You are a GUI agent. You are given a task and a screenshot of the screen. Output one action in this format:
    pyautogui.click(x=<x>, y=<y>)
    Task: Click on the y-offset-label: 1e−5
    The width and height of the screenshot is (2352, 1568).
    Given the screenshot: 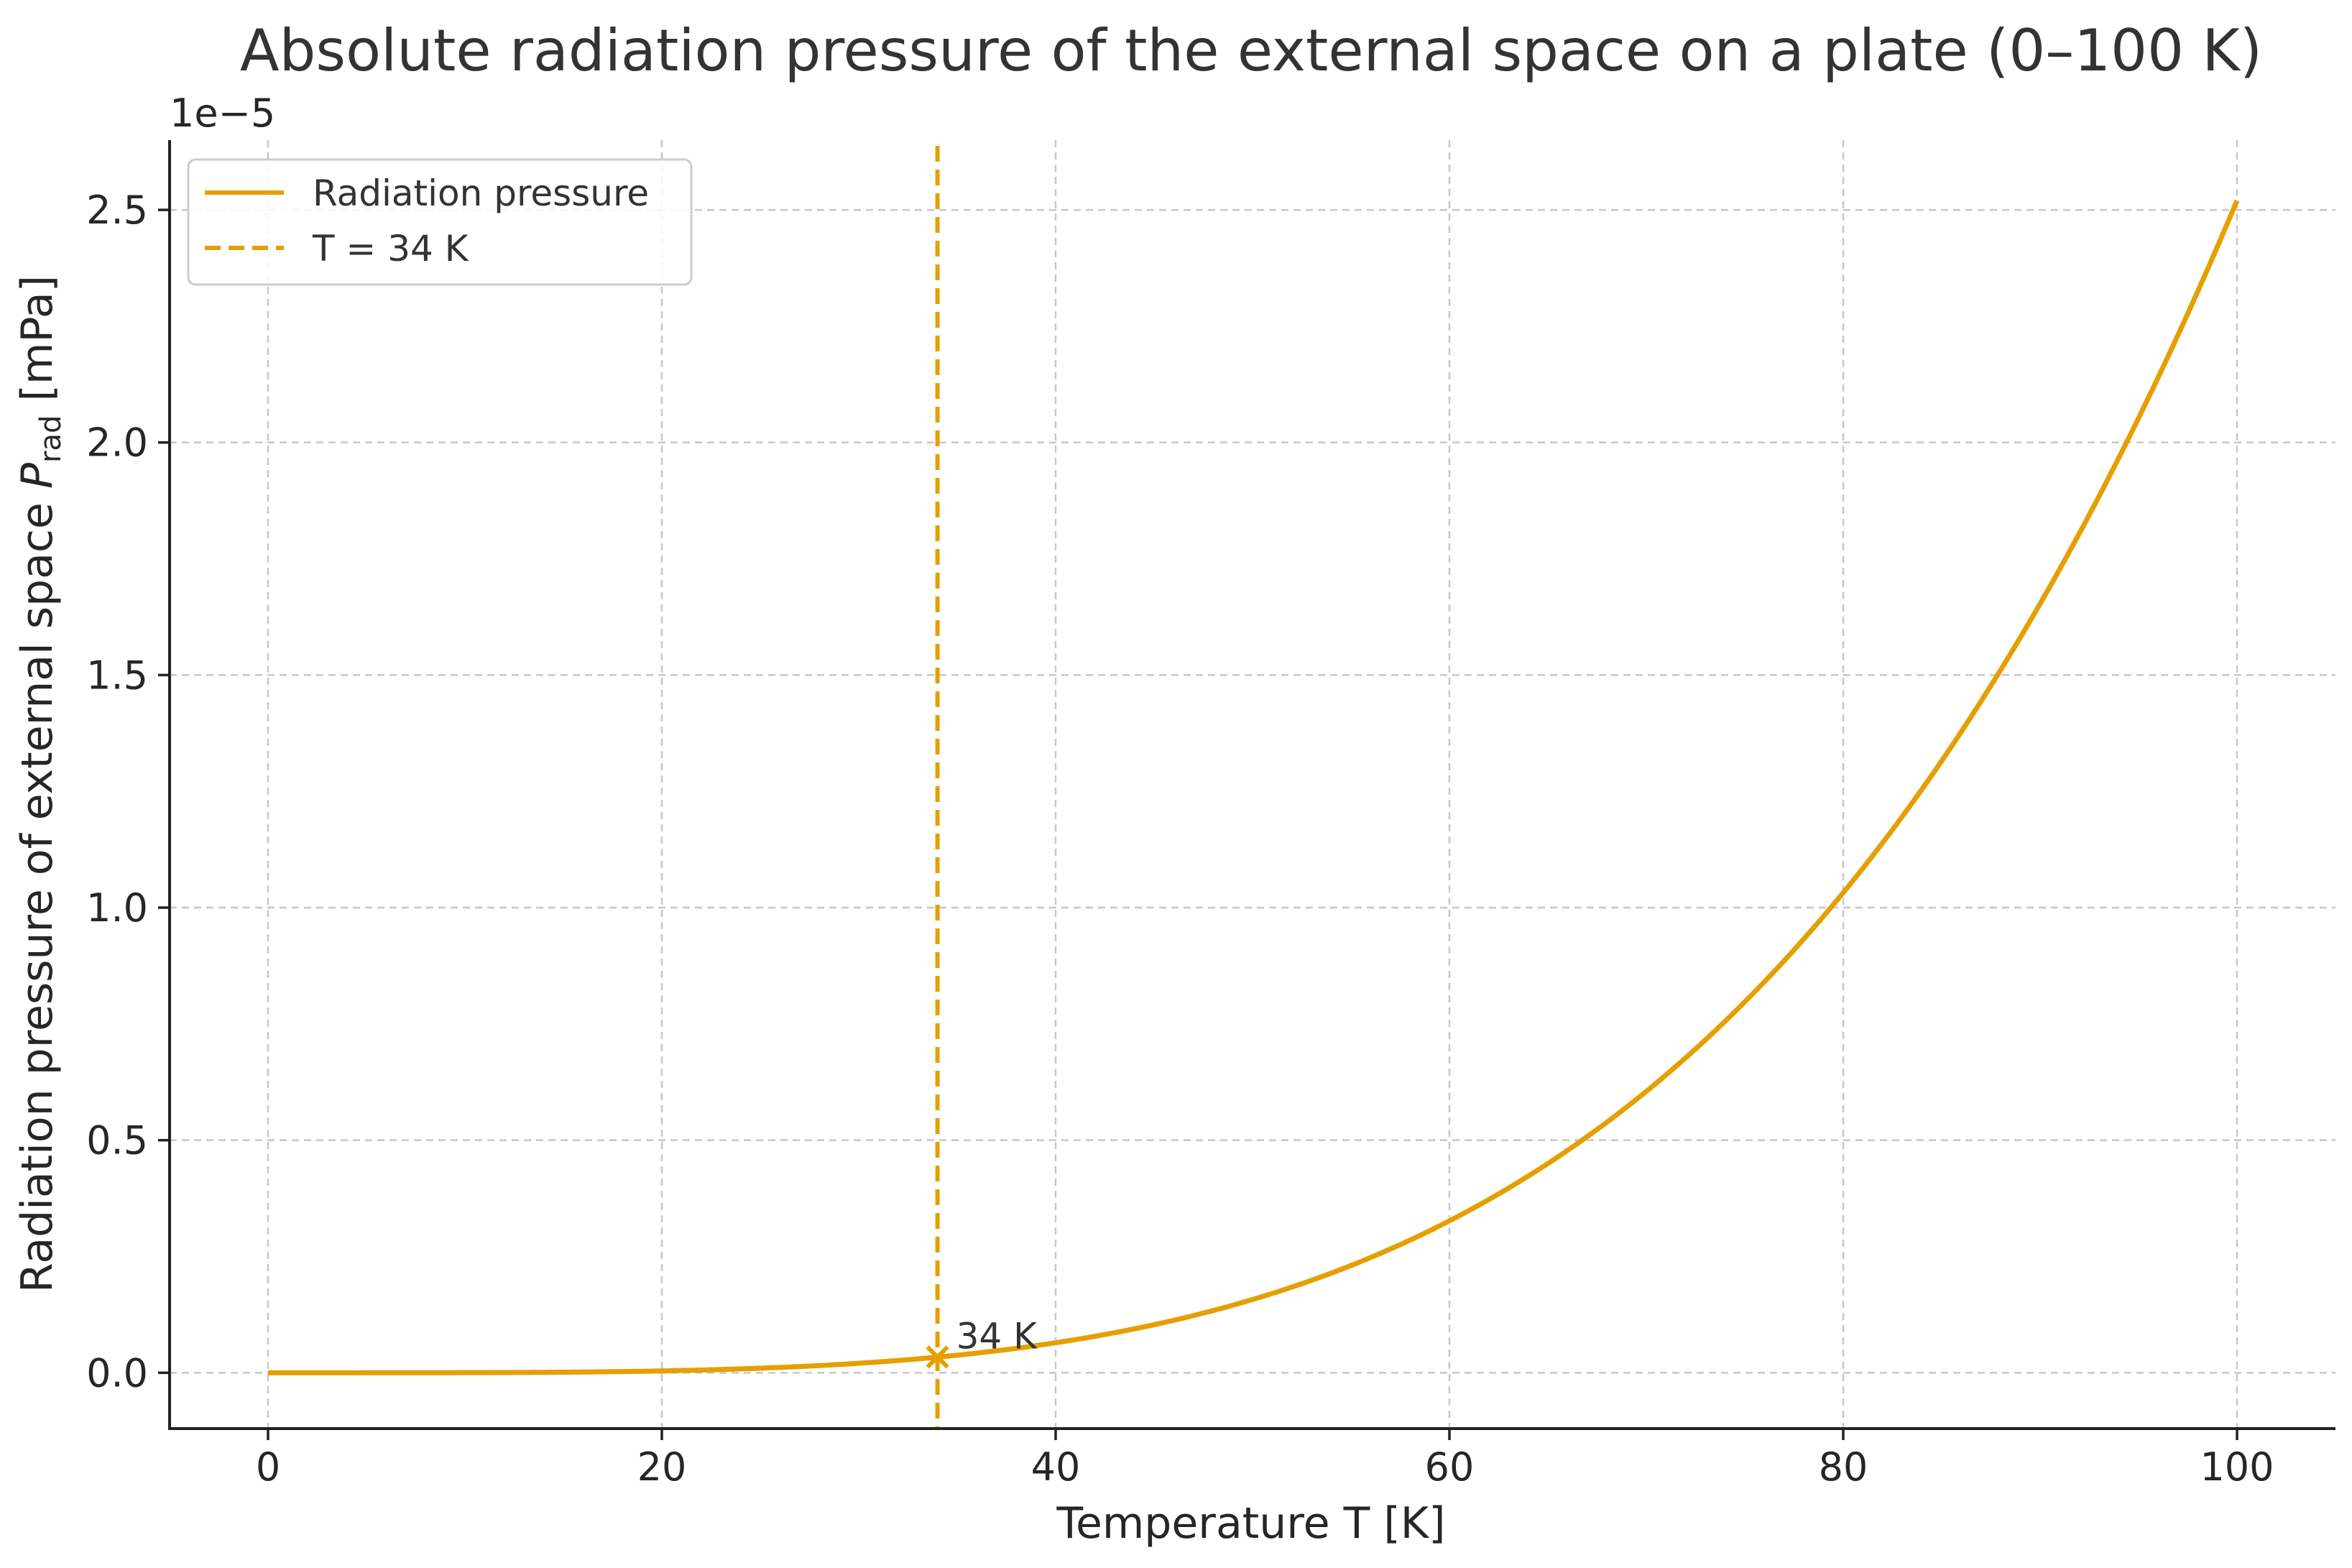 What is the action you would take?
    pyautogui.click(x=222, y=113)
    